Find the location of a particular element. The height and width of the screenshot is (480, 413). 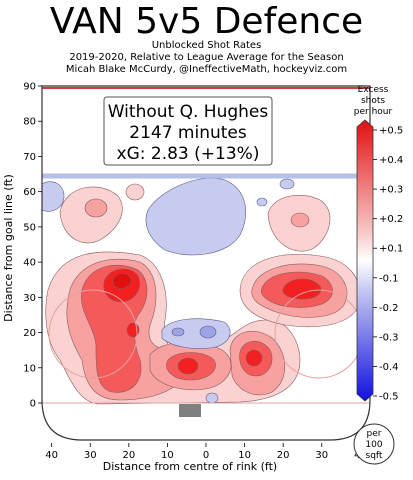

annotation-box is located at coordinates (188, 131).